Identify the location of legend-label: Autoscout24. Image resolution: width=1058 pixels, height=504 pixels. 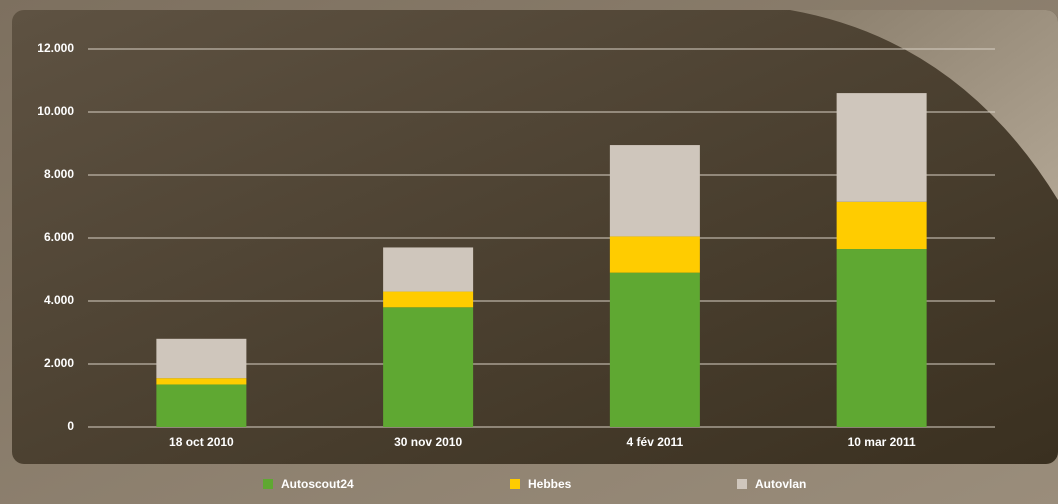
(317, 484).